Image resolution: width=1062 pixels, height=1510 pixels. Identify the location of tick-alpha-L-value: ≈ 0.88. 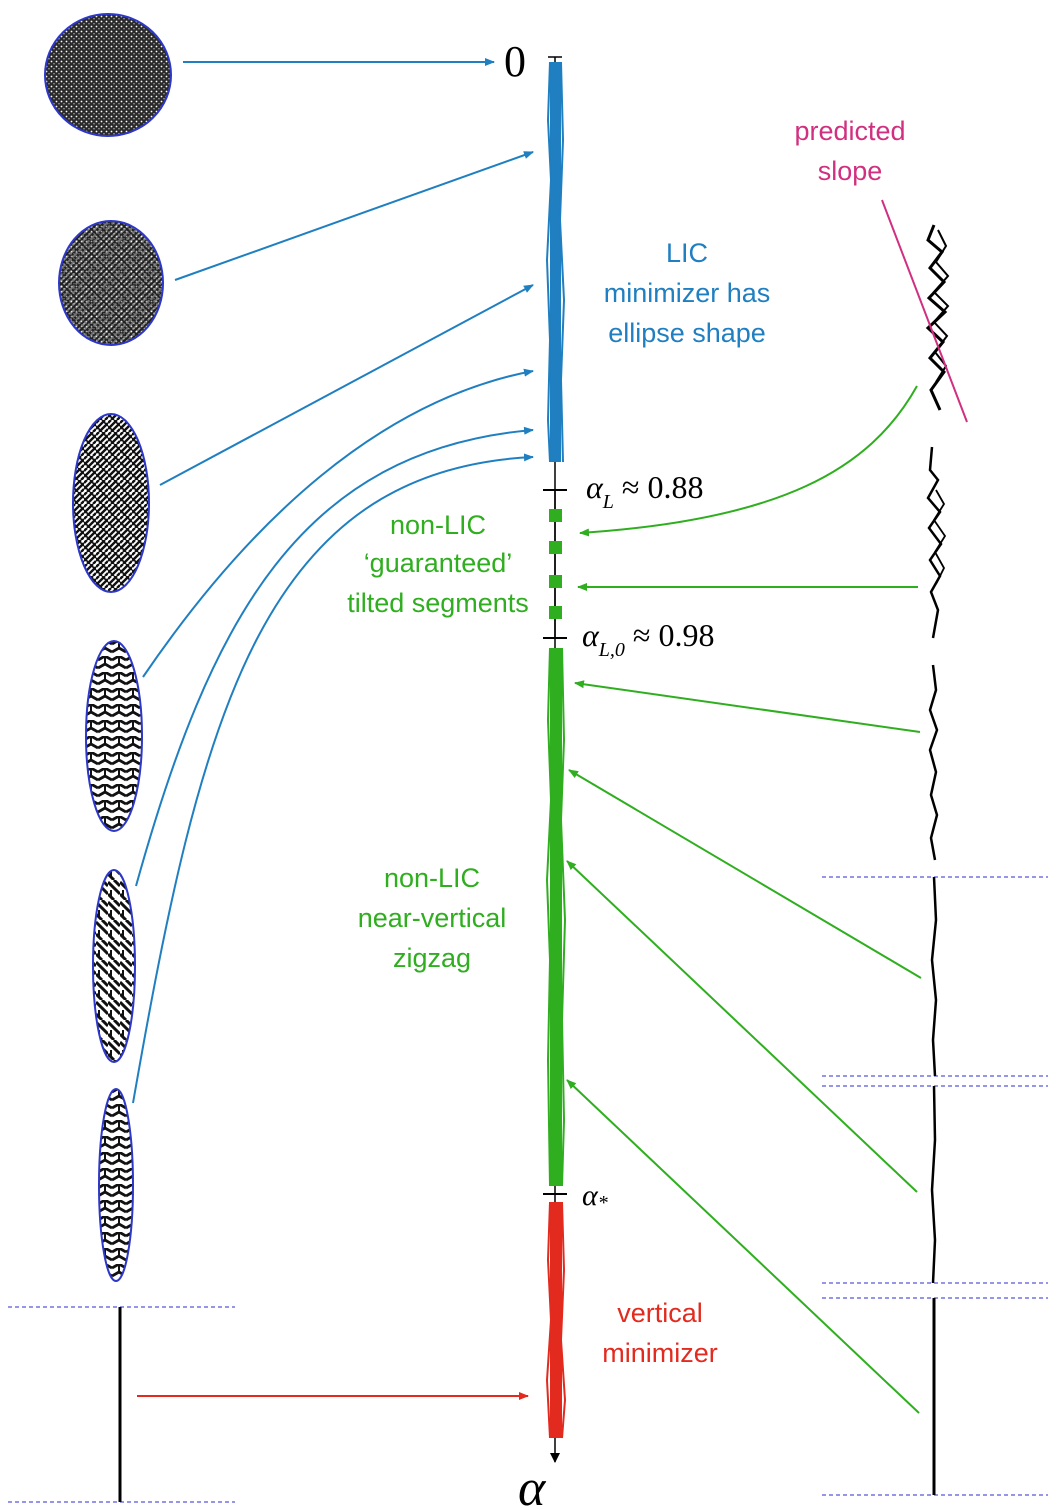
(659, 487).